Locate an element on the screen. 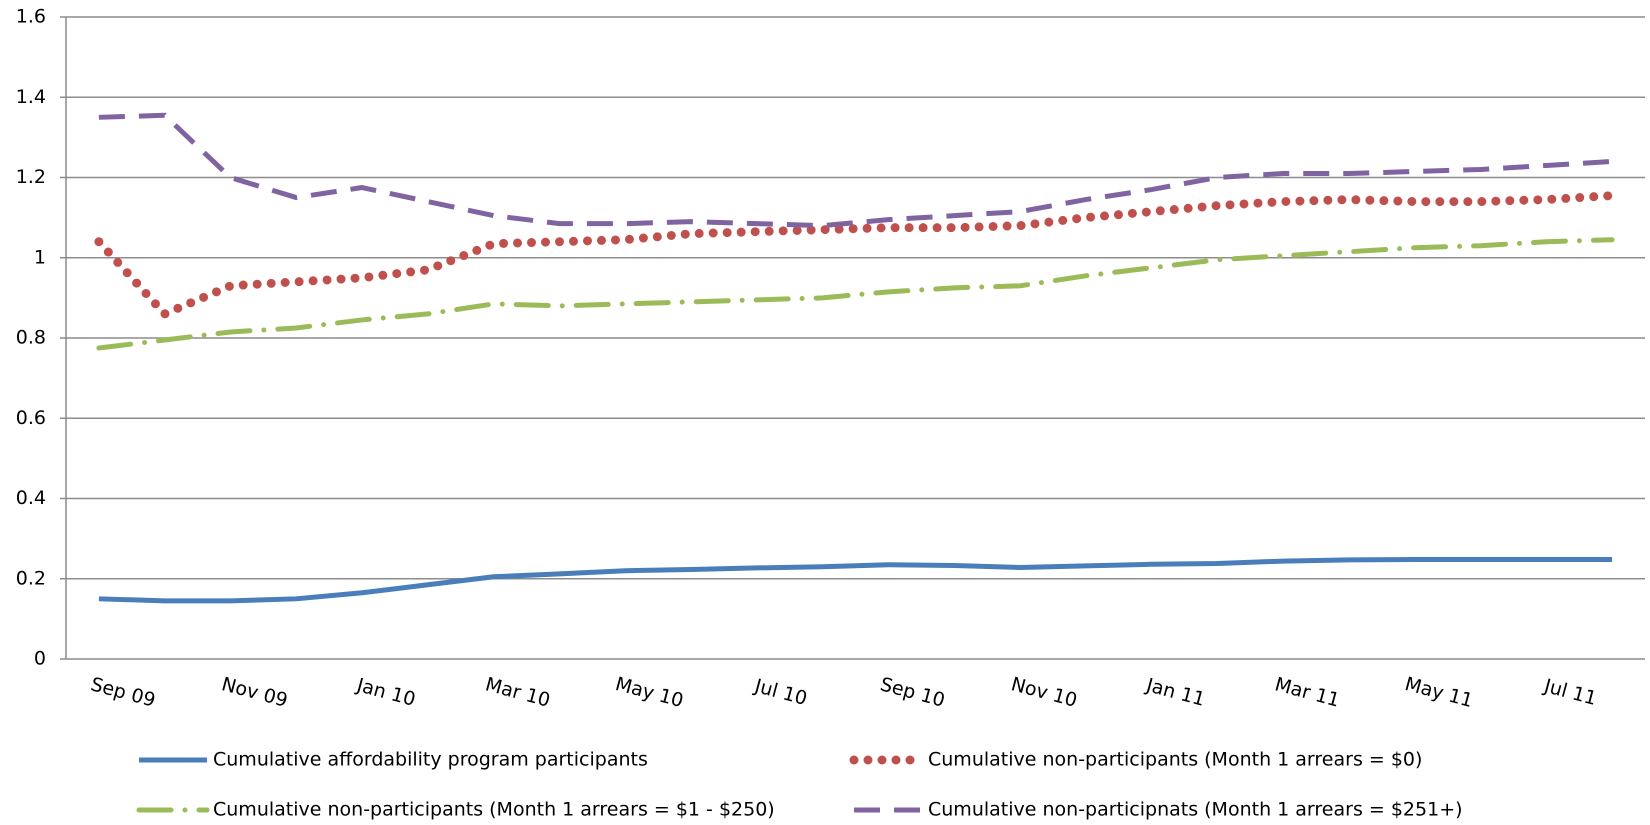  x-tick-label: Nov 09 is located at coordinates (254, 692).